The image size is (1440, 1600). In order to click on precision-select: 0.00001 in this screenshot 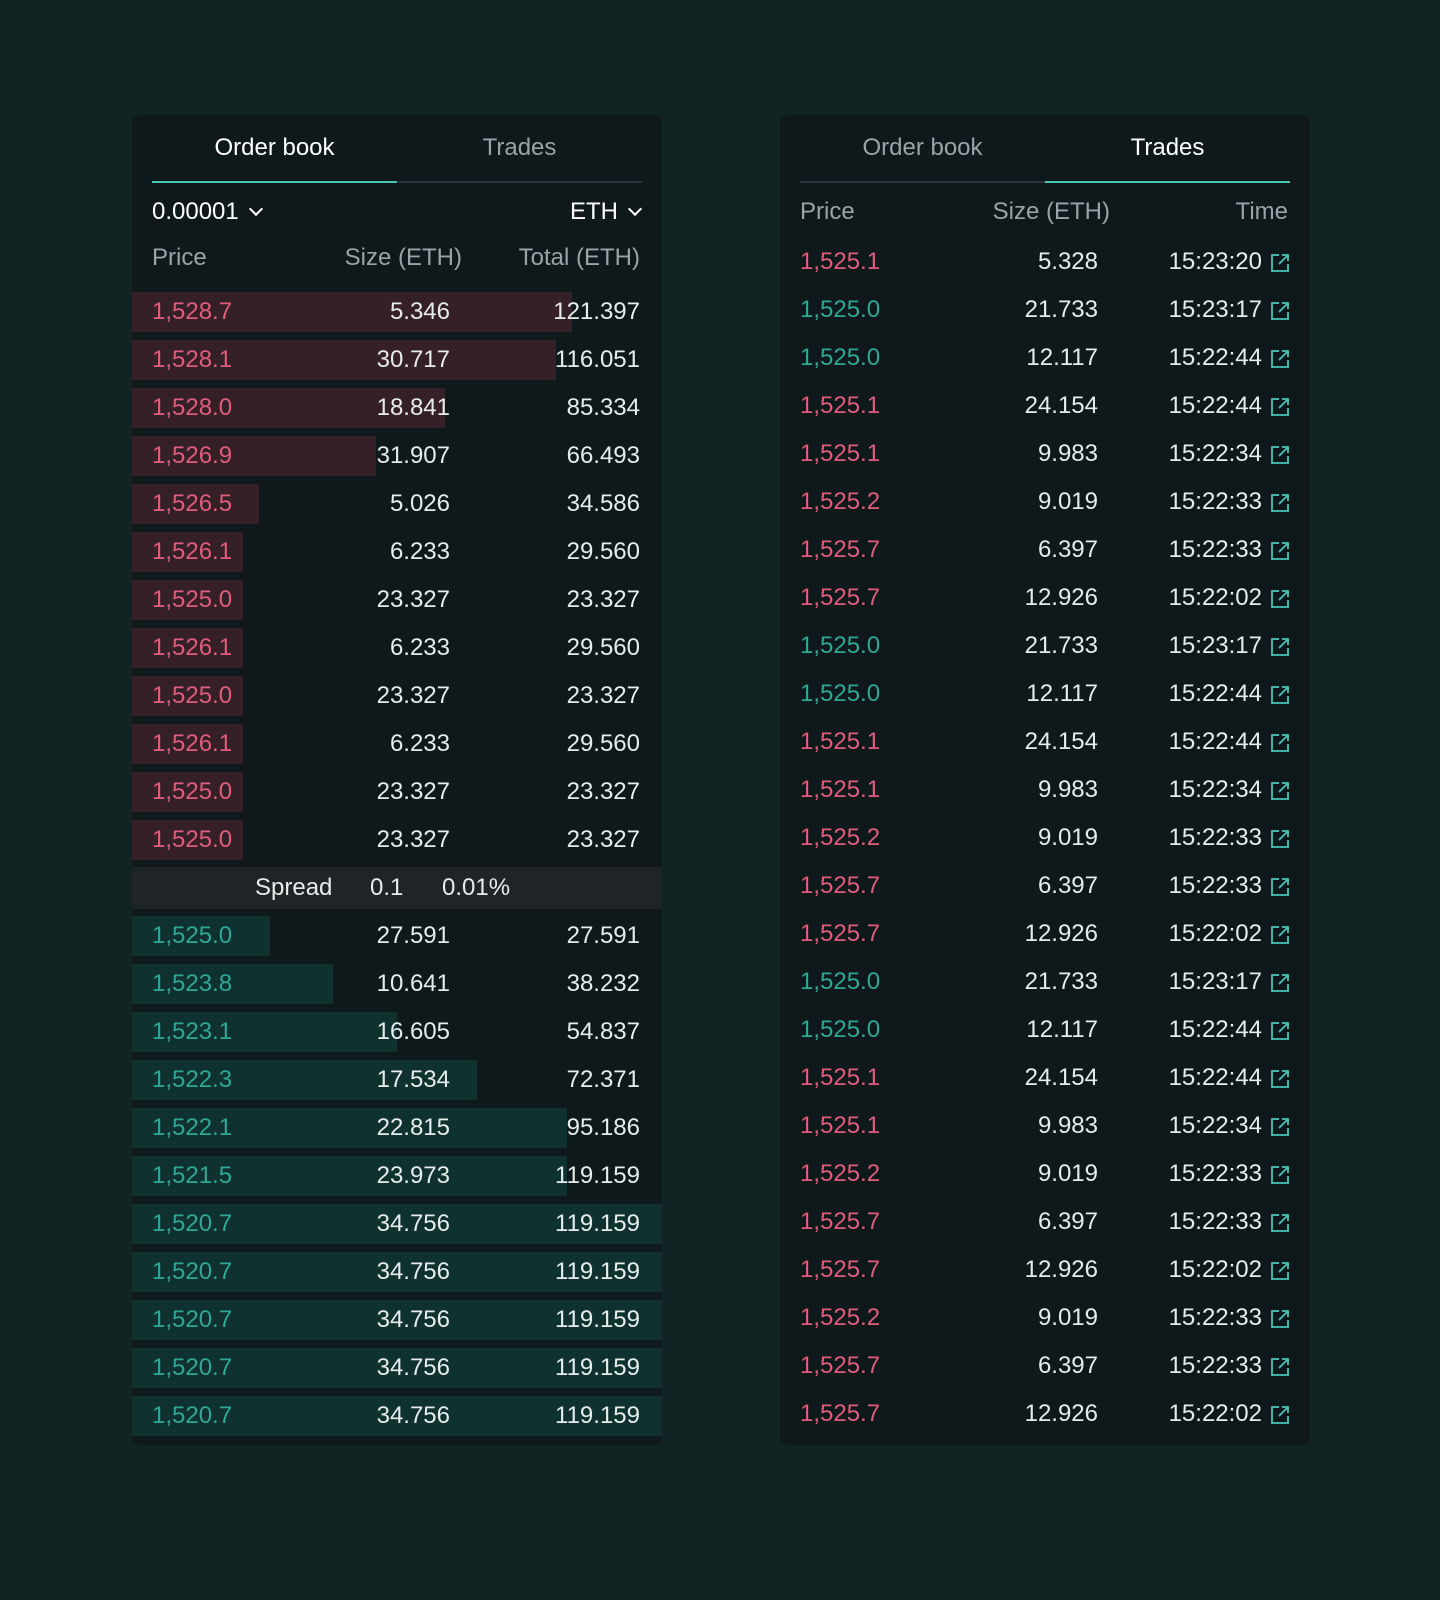, I will do `click(207, 212)`.